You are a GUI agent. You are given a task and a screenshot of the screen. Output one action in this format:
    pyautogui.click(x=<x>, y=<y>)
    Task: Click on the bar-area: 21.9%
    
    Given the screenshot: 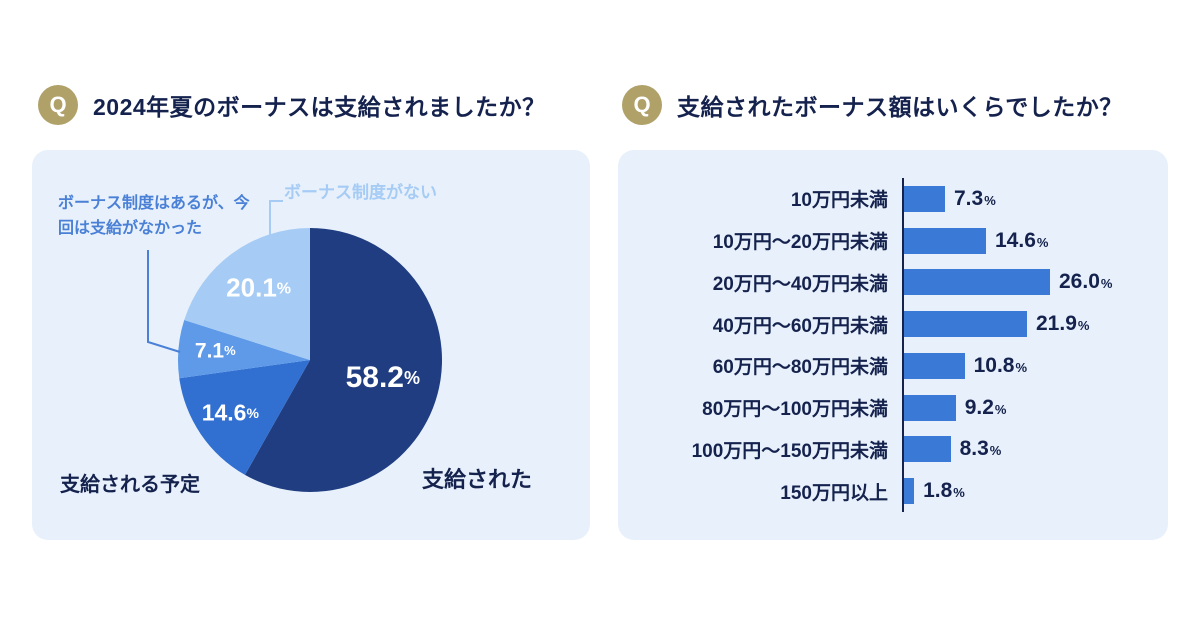 What is the action you would take?
    pyautogui.click(x=997, y=324)
    